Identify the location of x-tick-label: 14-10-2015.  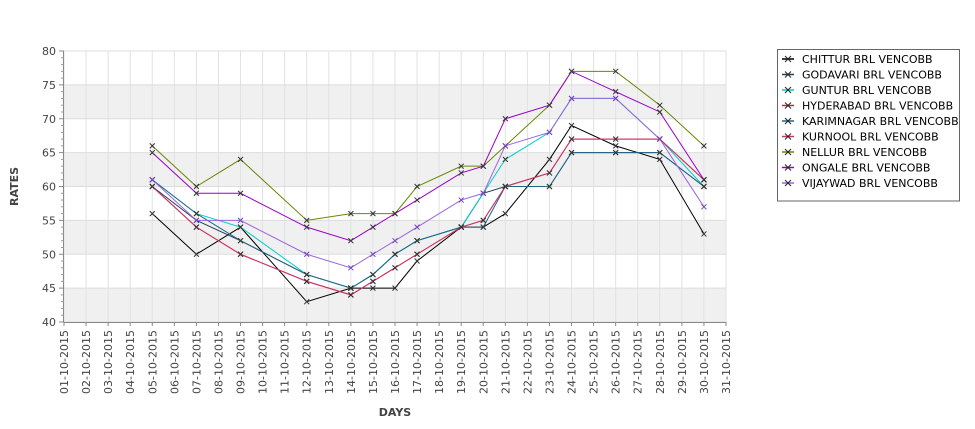
(351, 362).